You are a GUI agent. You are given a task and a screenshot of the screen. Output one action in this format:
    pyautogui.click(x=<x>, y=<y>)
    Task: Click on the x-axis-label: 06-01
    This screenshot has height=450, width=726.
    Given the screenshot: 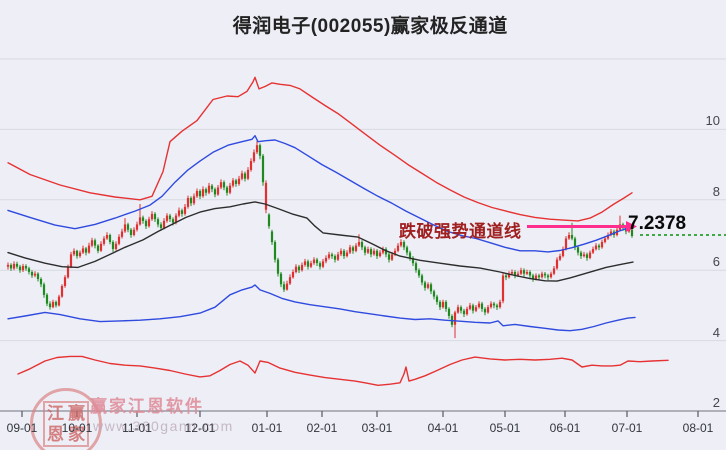 What is the action you would take?
    pyautogui.click(x=565, y=428)
    